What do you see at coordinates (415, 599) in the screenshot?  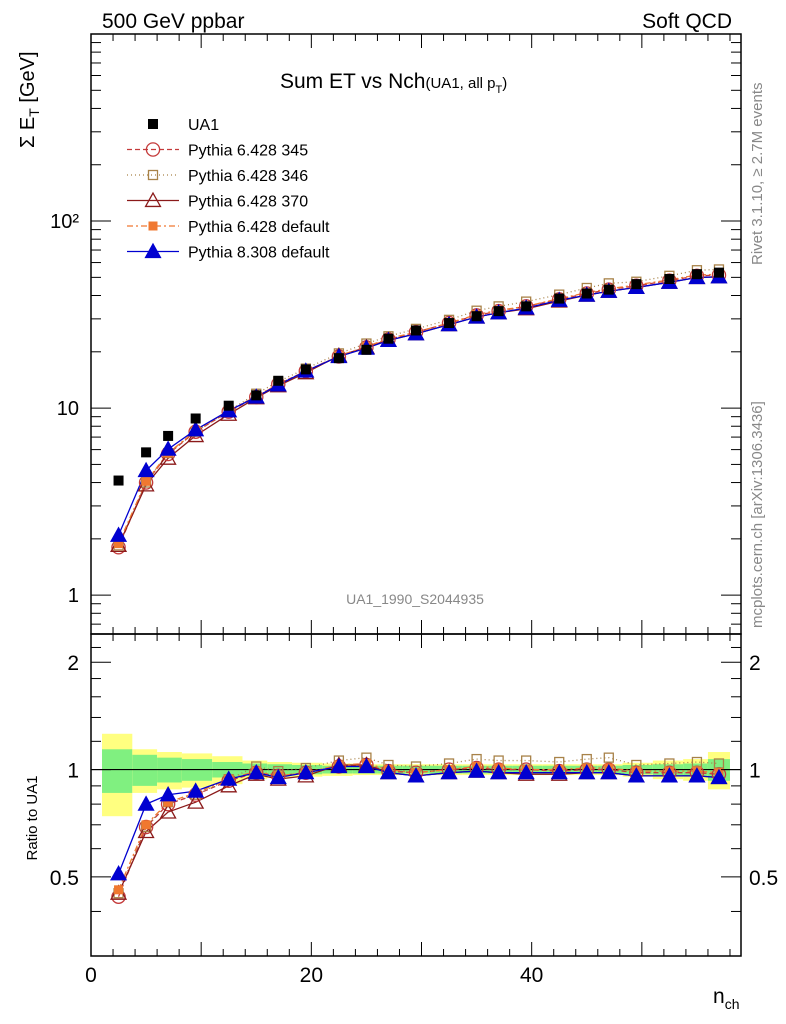 I see `analysis-label: UA1_1990_S2044935` at bounding box center [415, 599].